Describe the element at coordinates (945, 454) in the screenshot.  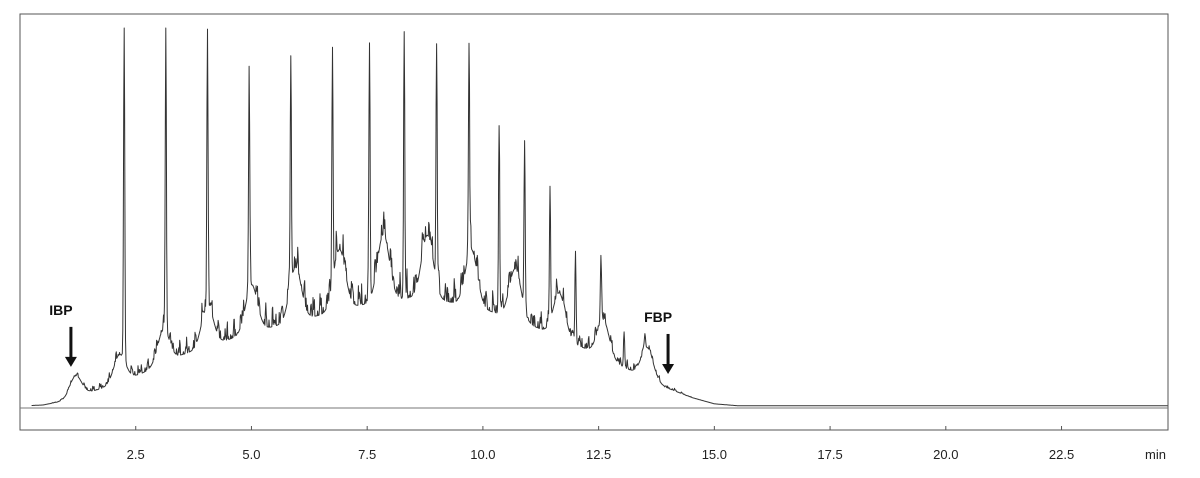
I see `x-tick-label-7: 20.0` at that location.